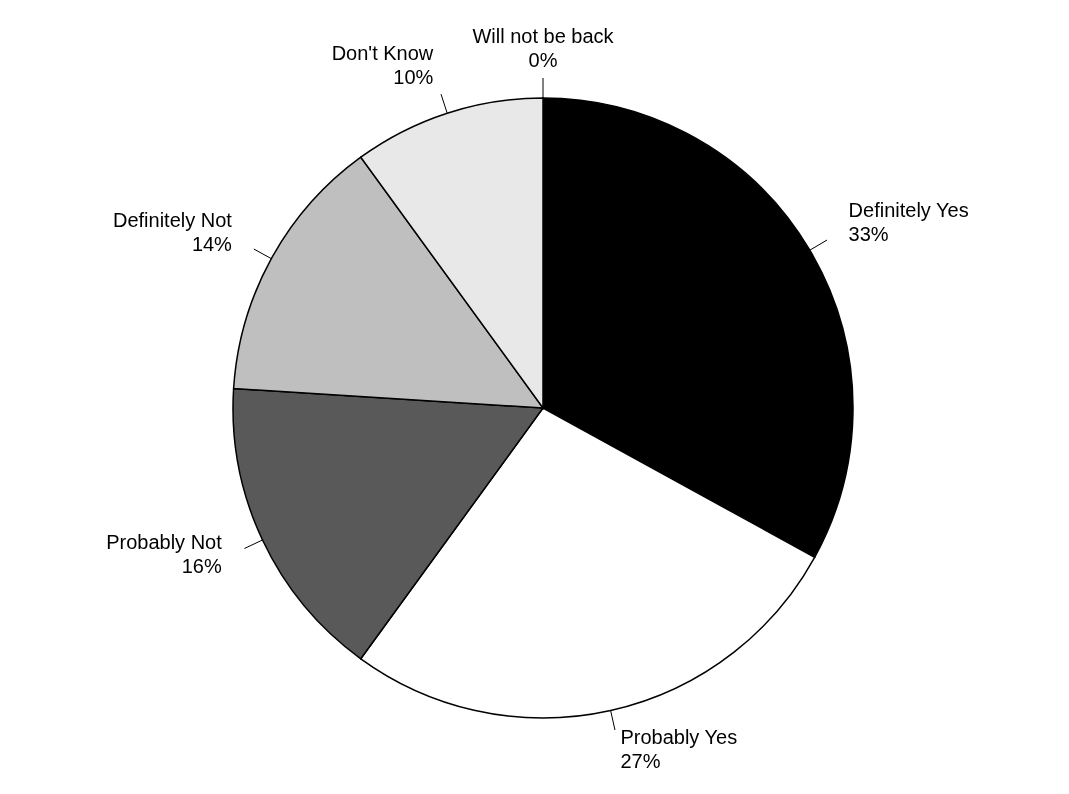  Describe the element at coordinates (164, 542) in the screenshot. I see `slice-label: Probably Not` at that location.